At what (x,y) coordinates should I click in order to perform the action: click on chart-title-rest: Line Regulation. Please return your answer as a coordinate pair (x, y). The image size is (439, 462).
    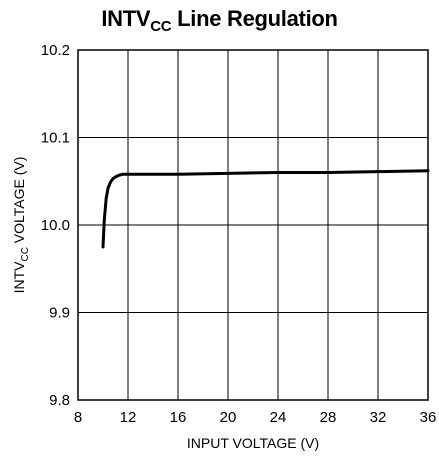
    Looking at the image, I should click on (254, 18).